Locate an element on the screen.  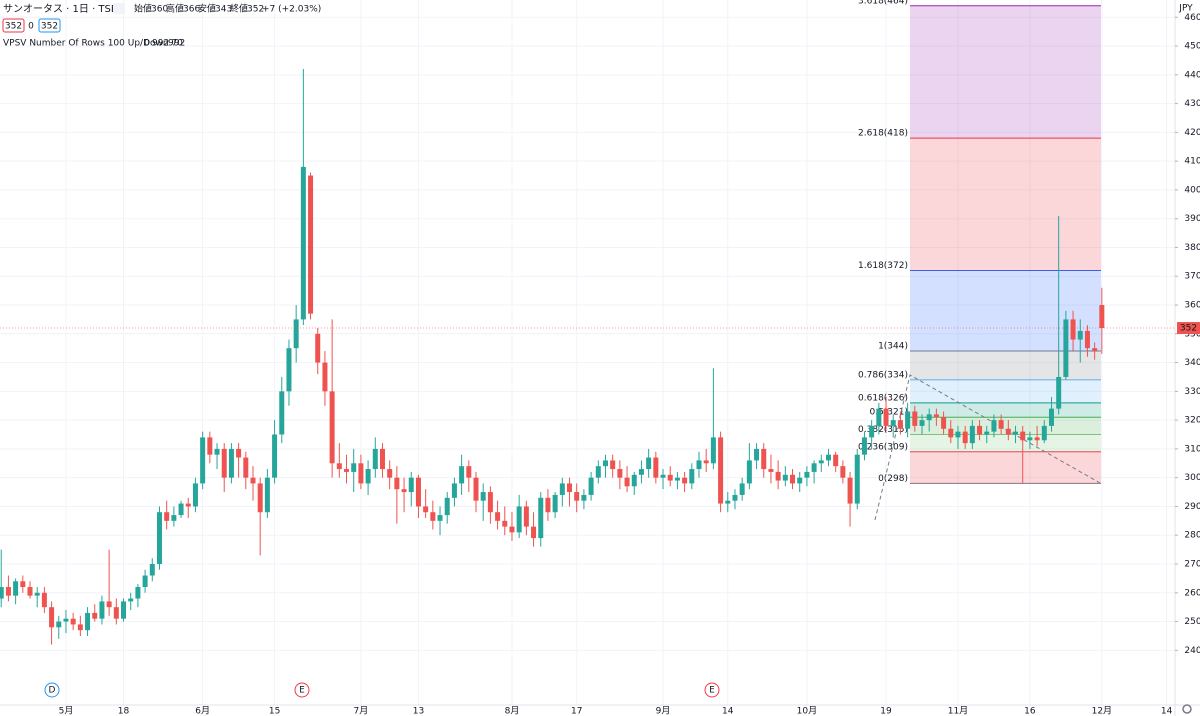
bid-badge is located at coordinates (13, 25).